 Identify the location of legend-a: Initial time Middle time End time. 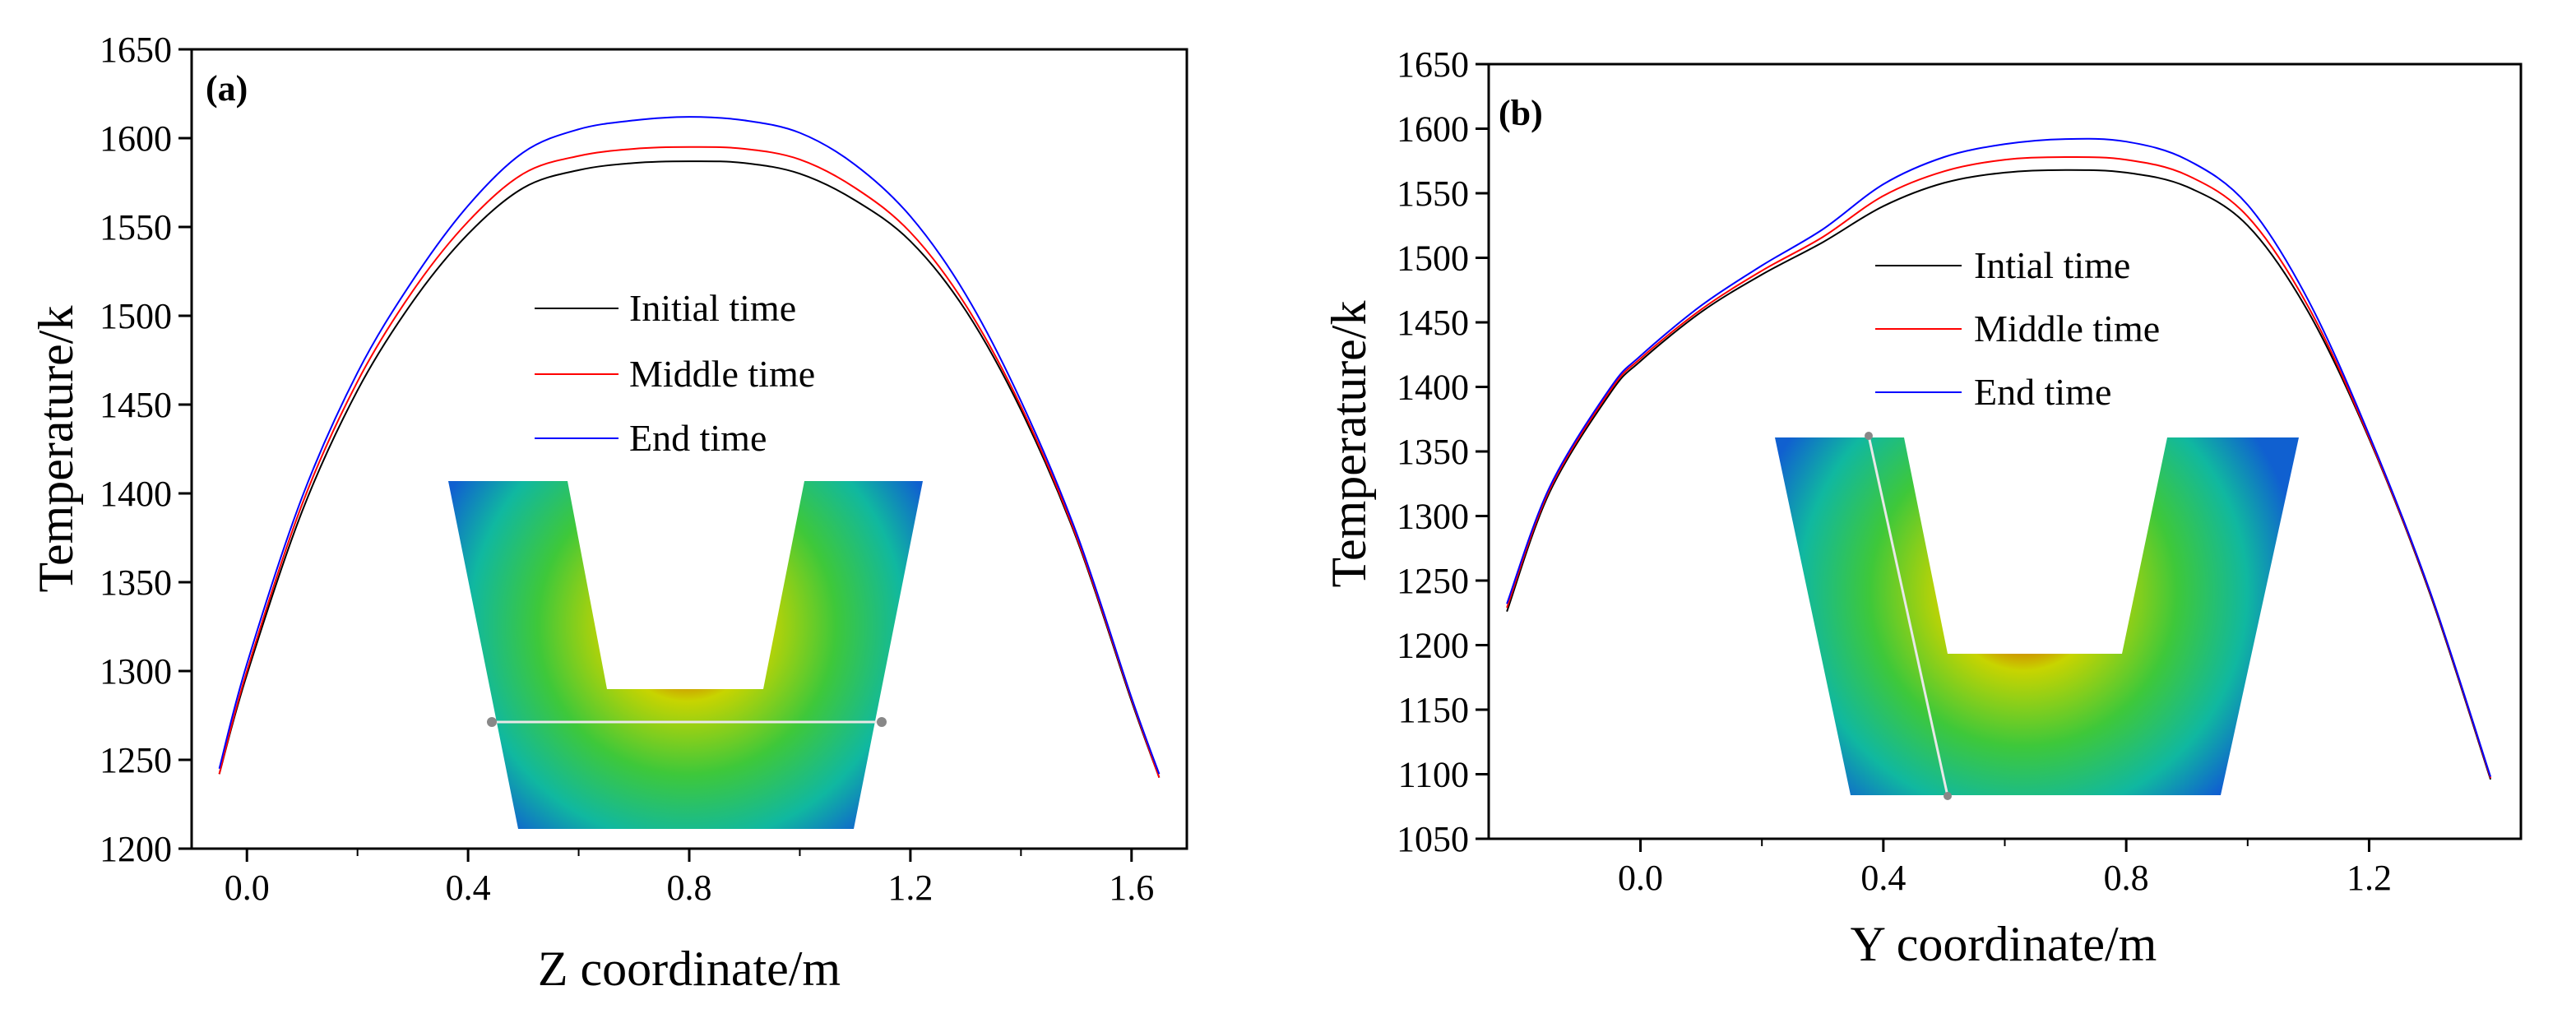
(675, 373).